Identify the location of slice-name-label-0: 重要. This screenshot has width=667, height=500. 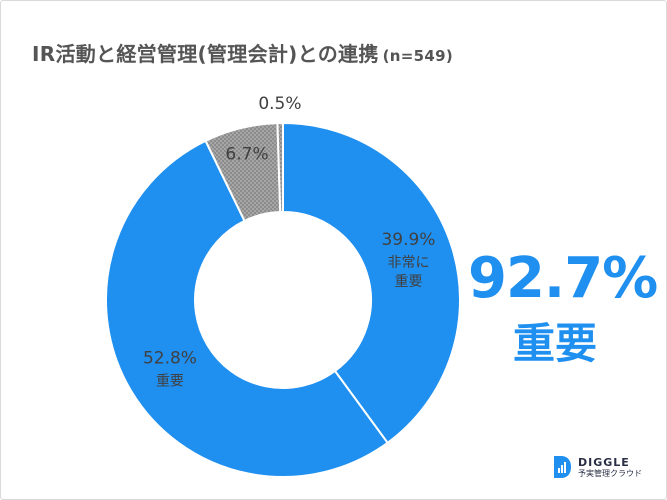
(408, 282).